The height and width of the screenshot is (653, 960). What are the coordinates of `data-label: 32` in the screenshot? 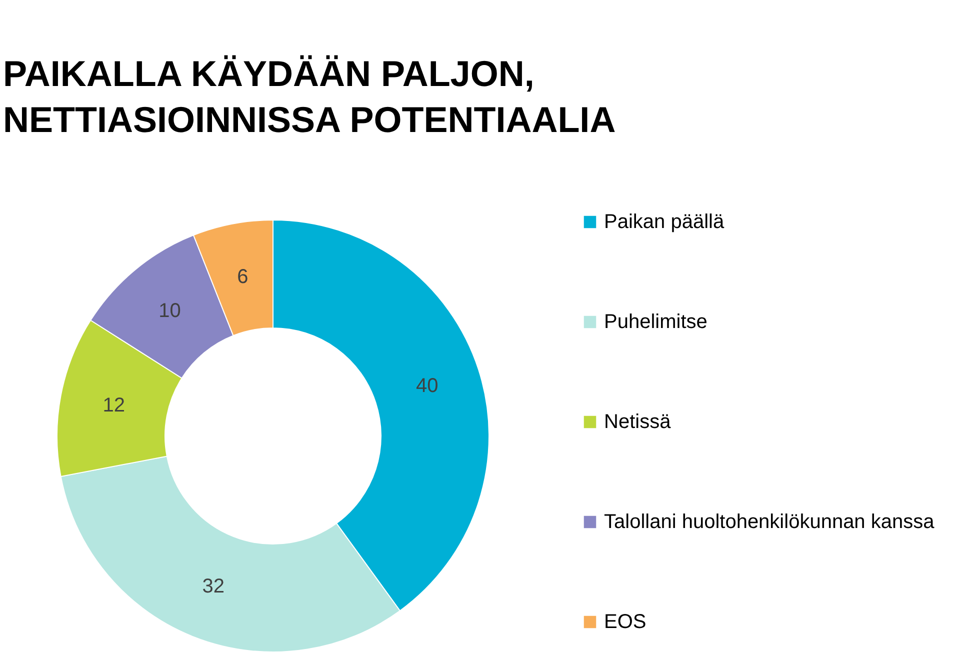 It's located at (213, 587).